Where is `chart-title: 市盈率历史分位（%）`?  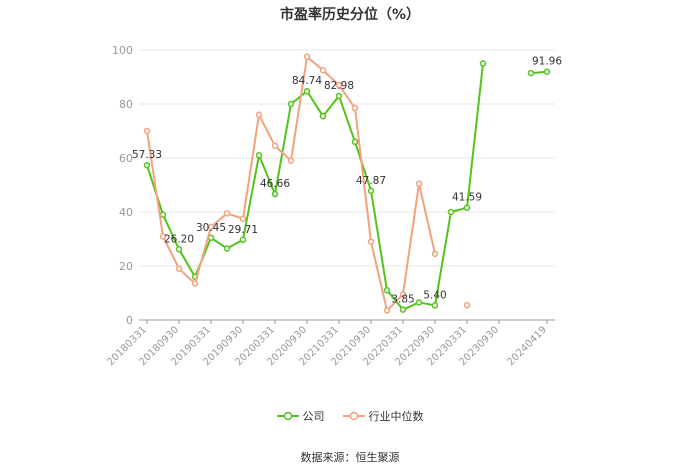 chart-title: 市盈率历史分位（%） is located at coordinates (350, 15).